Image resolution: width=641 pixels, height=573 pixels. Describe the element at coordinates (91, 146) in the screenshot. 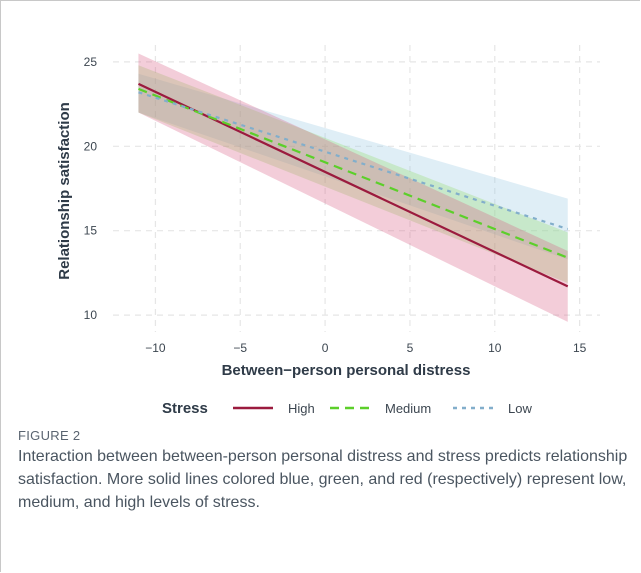

I see `y-tick-label: 20` at that location.